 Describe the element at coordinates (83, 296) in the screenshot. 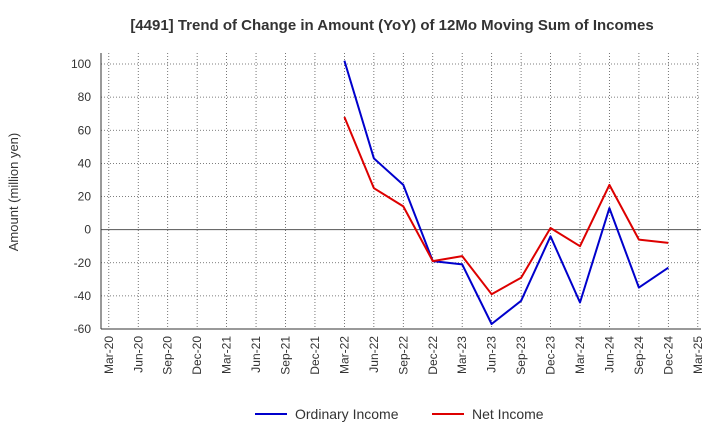

I see `y-tick-label: -40` at that location.